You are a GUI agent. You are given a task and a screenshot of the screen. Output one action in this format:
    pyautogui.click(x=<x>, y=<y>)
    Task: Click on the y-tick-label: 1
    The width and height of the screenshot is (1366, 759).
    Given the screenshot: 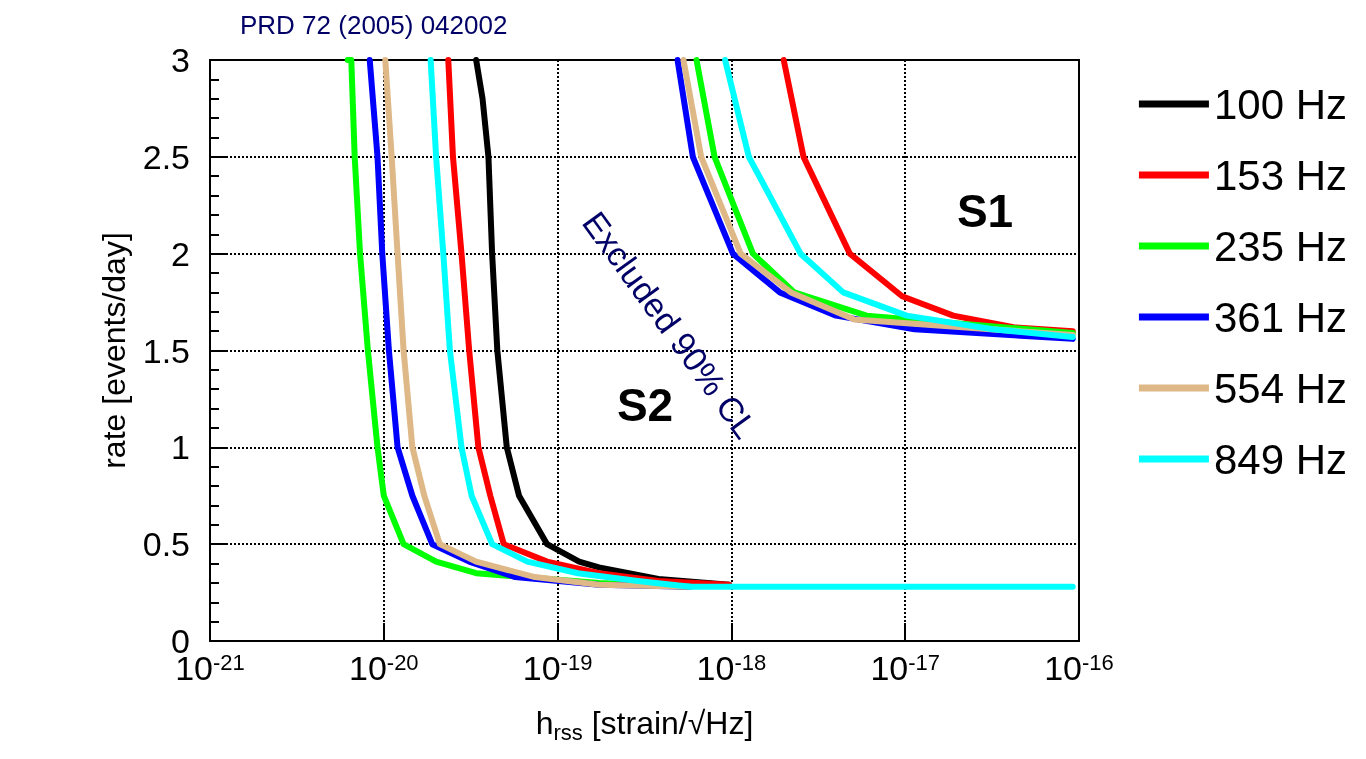 What is the action you would take?
    pyautogui.click(x=180, y=447)
    